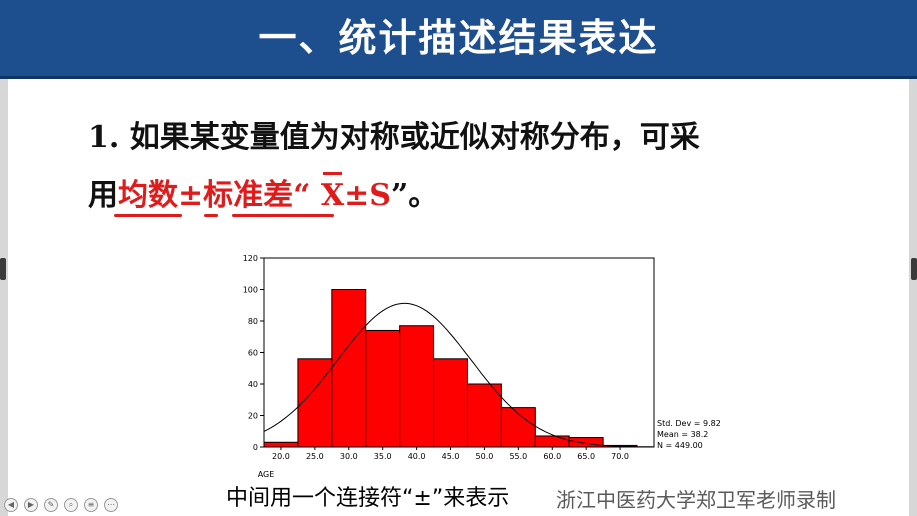 The width and height of the screenshot is (917, 516). What do you see at coordinates (552, 456) in the screenshot?
I see `x-tick-label: 60.0` at bounding box center [552, 456].